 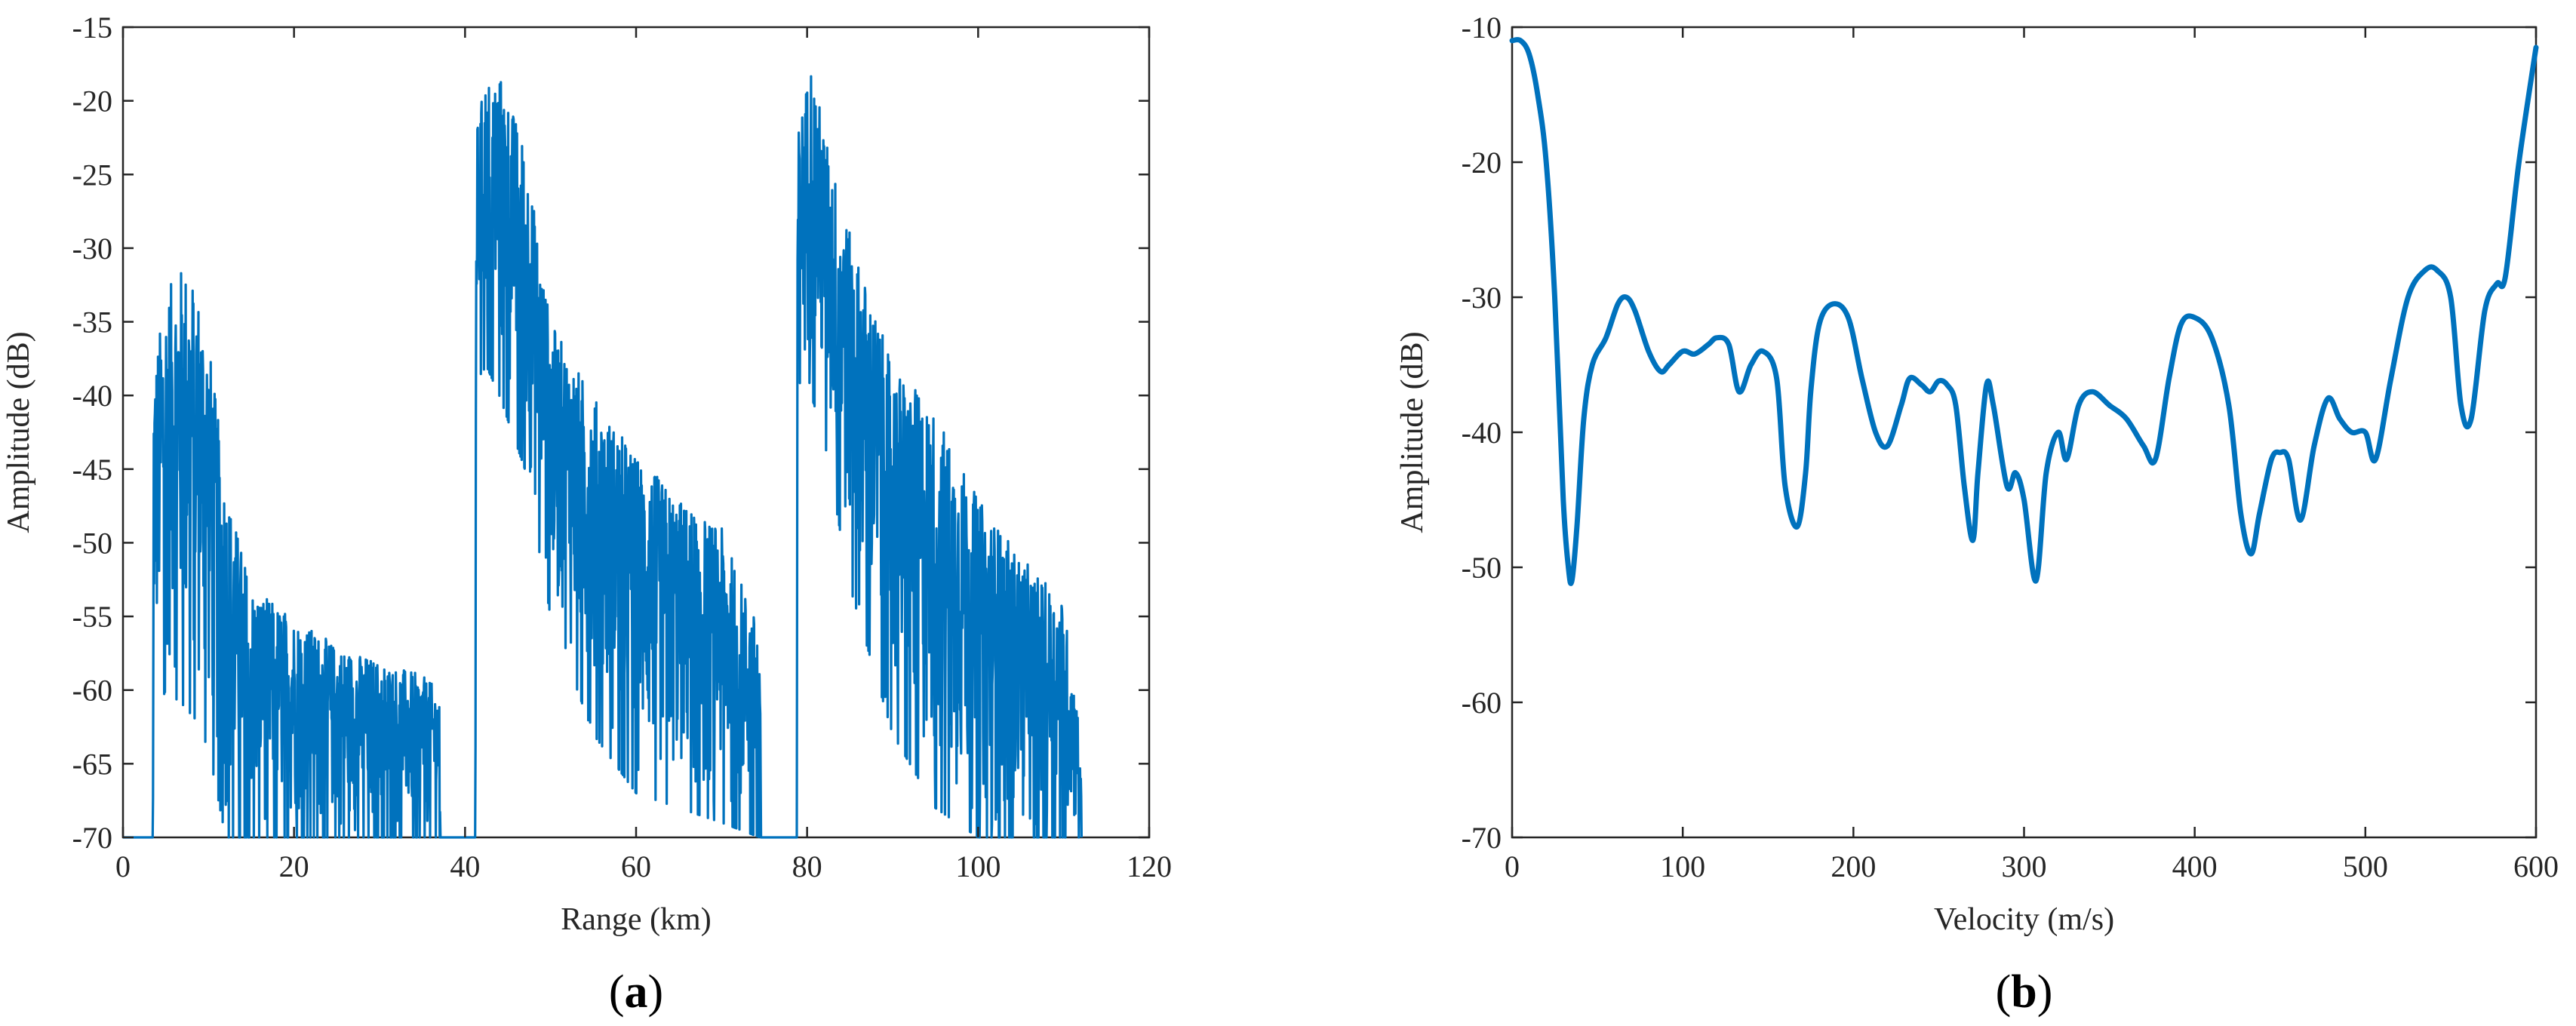 I want to click on x-tick-label: 80, so click(x=807, y=866).